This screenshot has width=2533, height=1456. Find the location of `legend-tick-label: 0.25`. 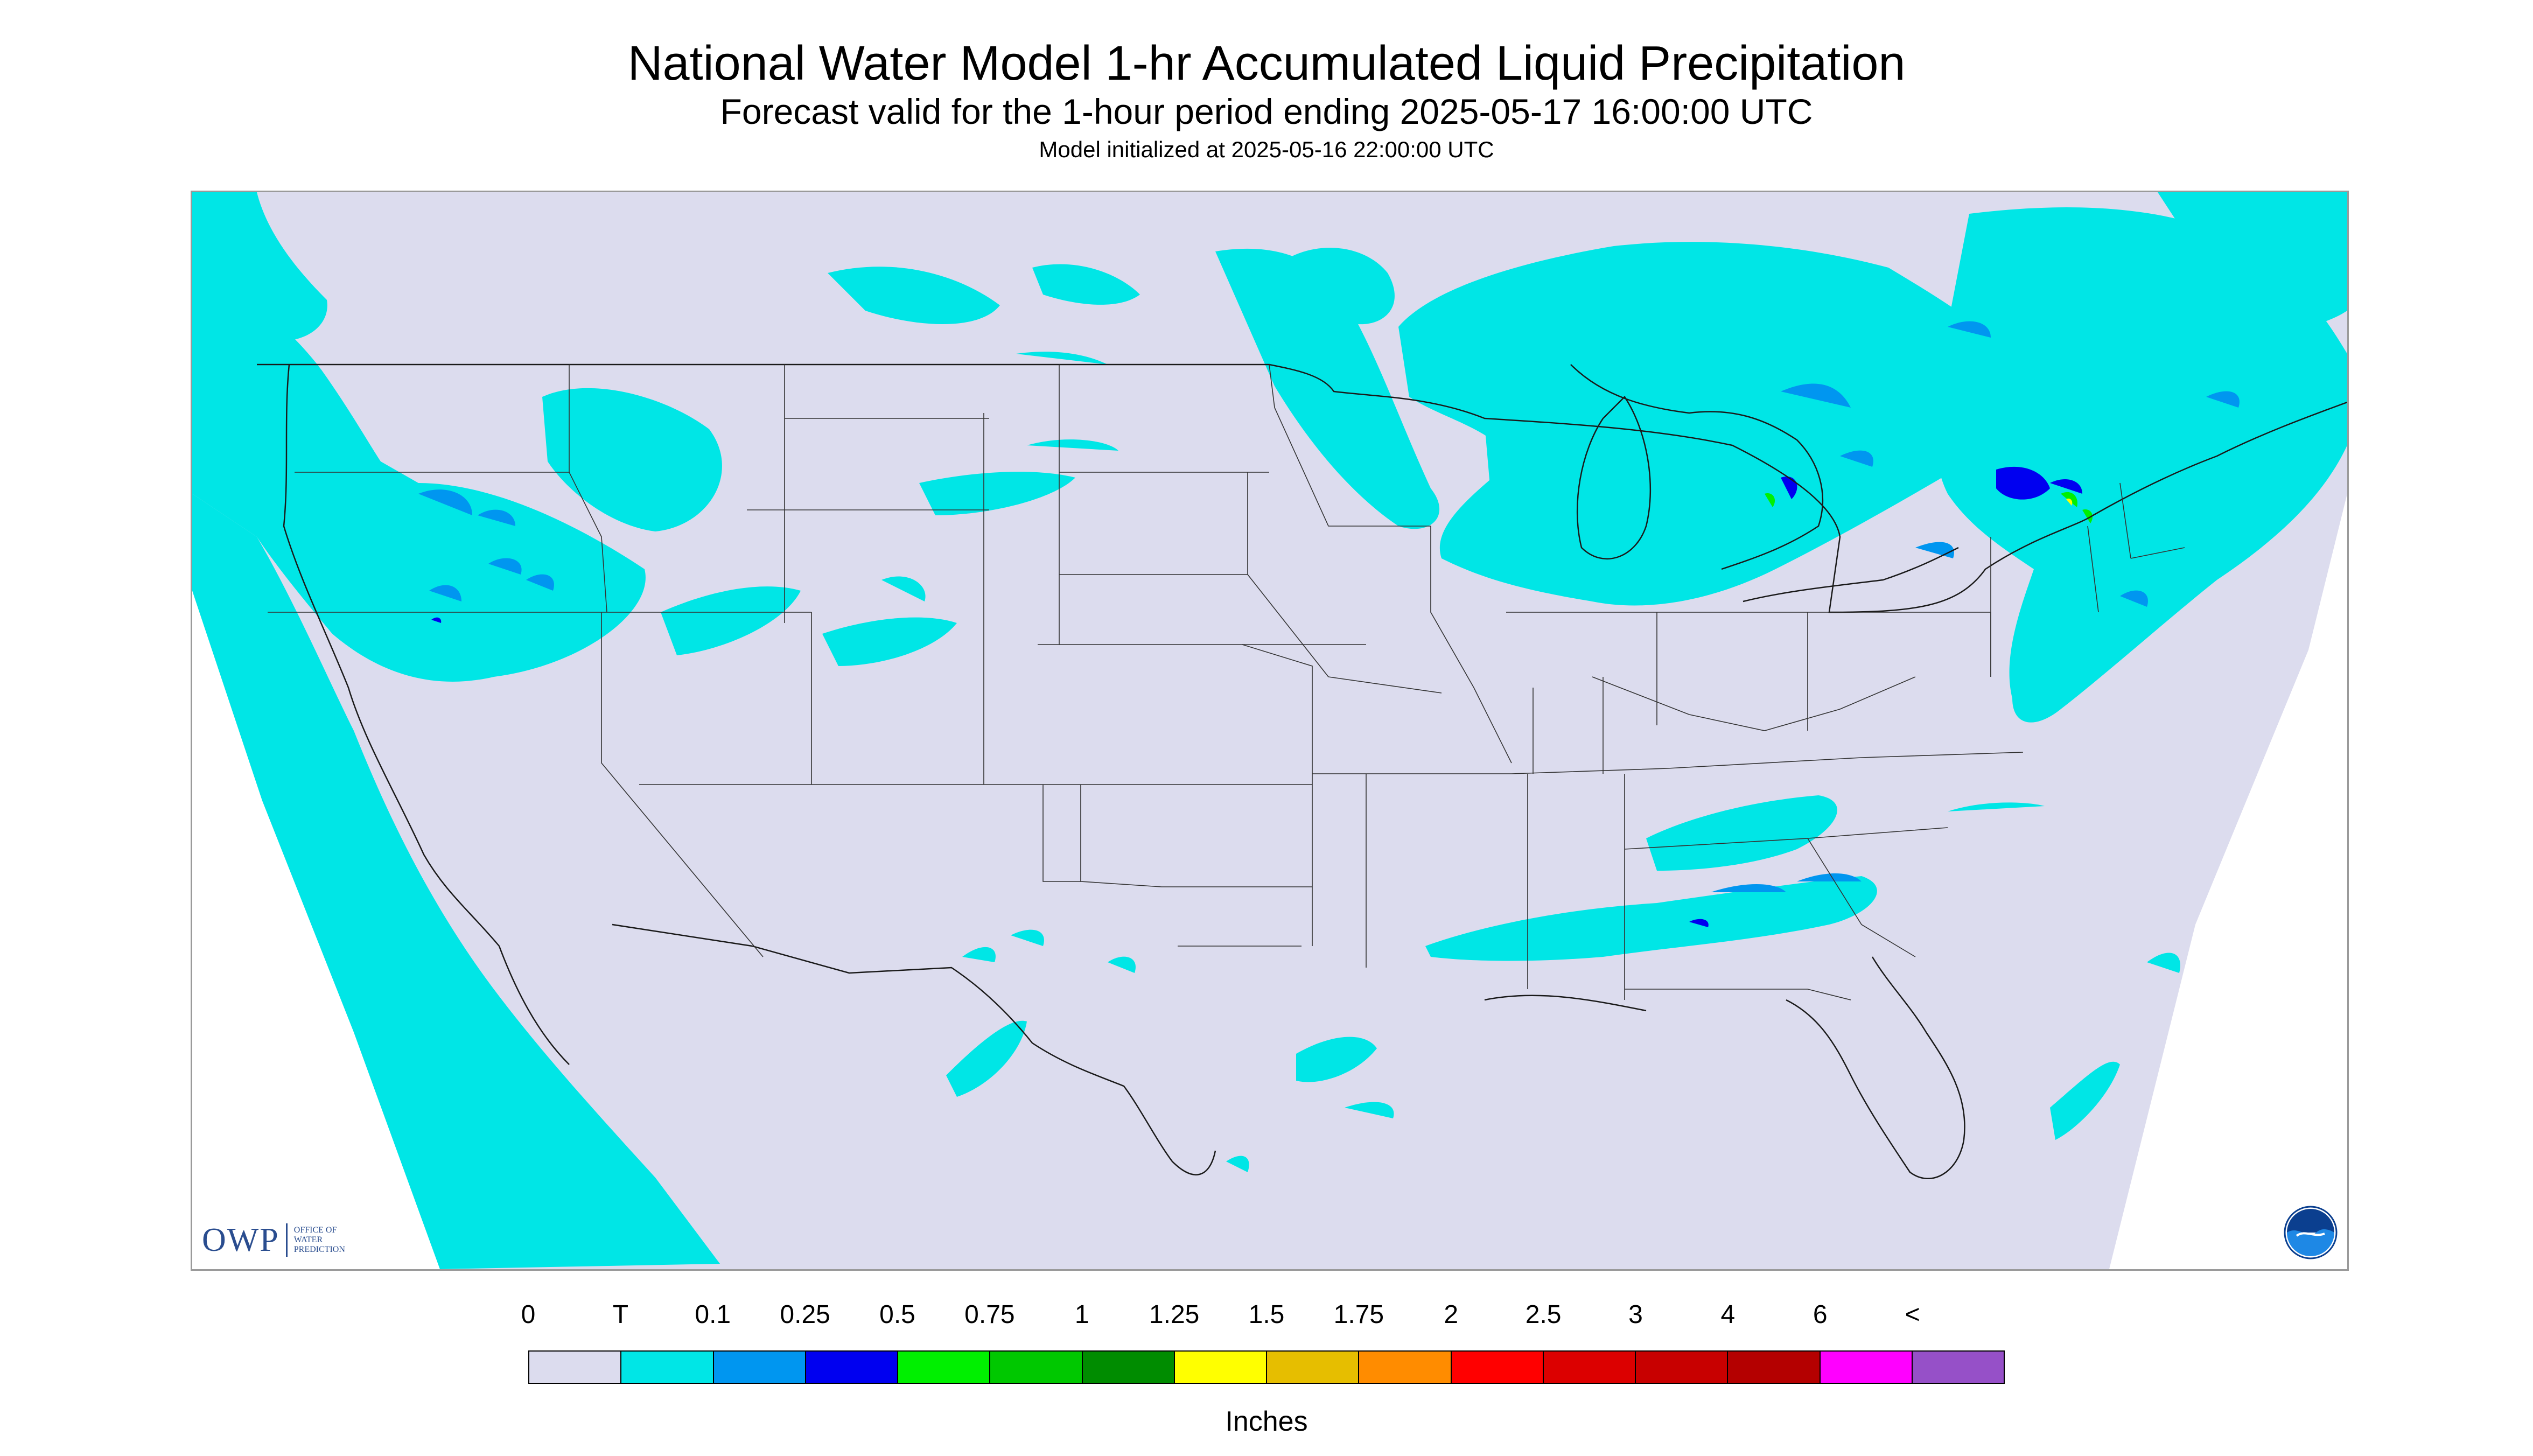

legend-tick-label: 0.25 is located at coordinates (805, 1314).